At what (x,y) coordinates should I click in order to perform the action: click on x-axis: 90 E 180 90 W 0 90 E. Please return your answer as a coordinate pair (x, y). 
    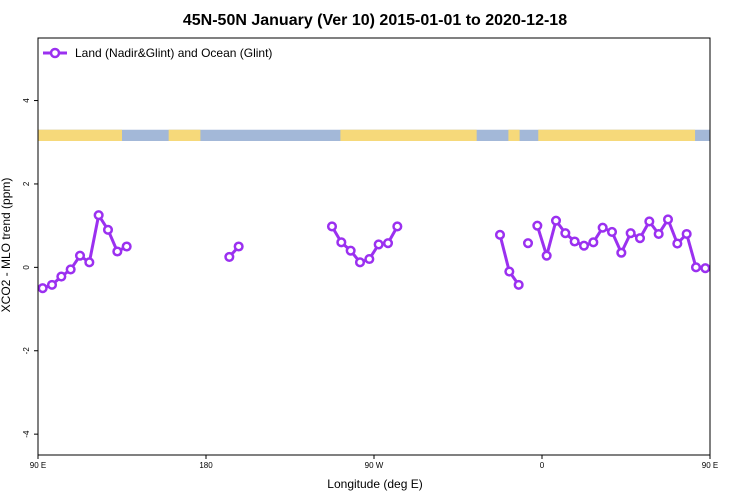
    Looking at the image, I should click on (374, 462).